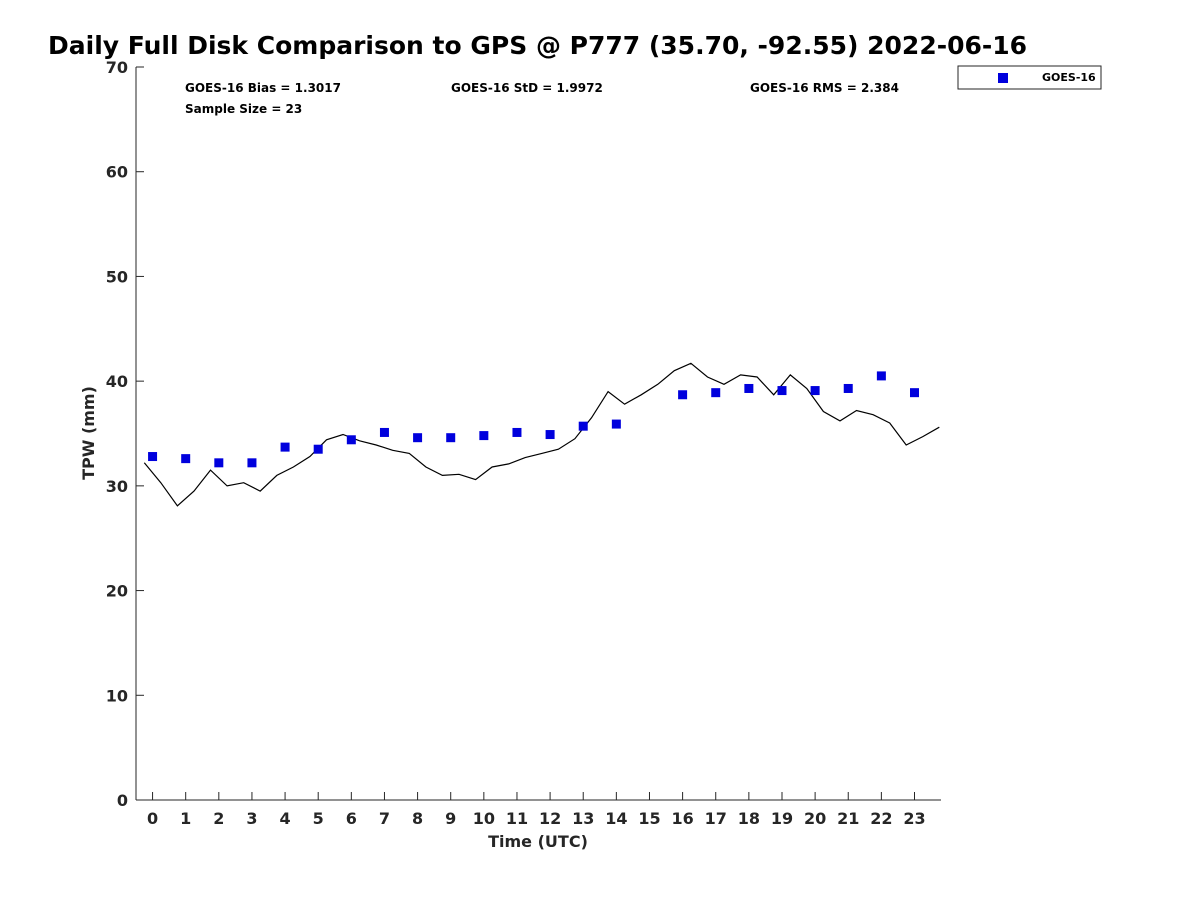 The width and height of the screenshot is (1200, 900). I want to click on std-annotation: GOES-16 StD = 1.9972, so click(527, 88).